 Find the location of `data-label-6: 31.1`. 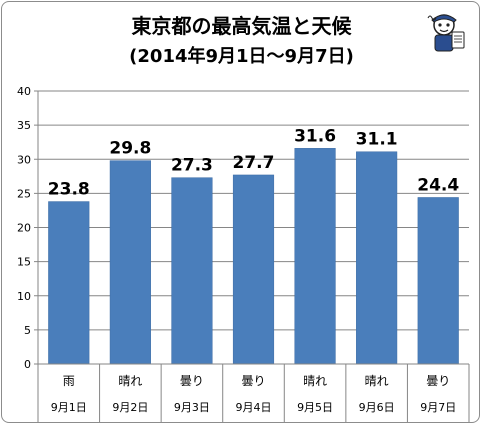

data-label-6: 31.1 is located at coordinates (377, 140).